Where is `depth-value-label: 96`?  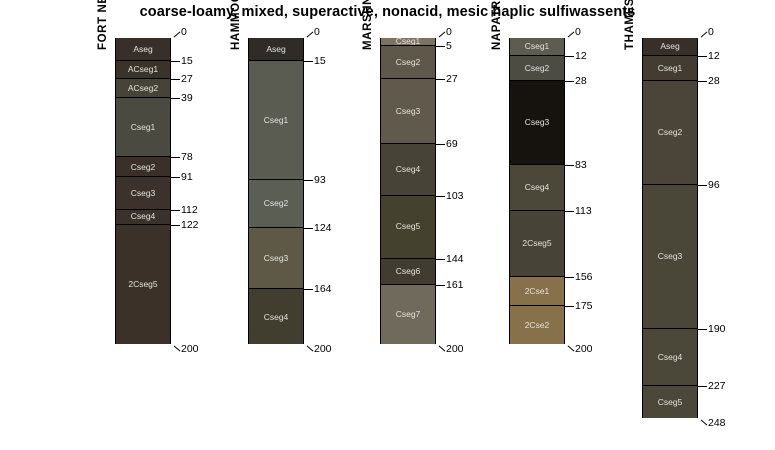 depth-value-label: 96 is located at coordinates (714, 185).